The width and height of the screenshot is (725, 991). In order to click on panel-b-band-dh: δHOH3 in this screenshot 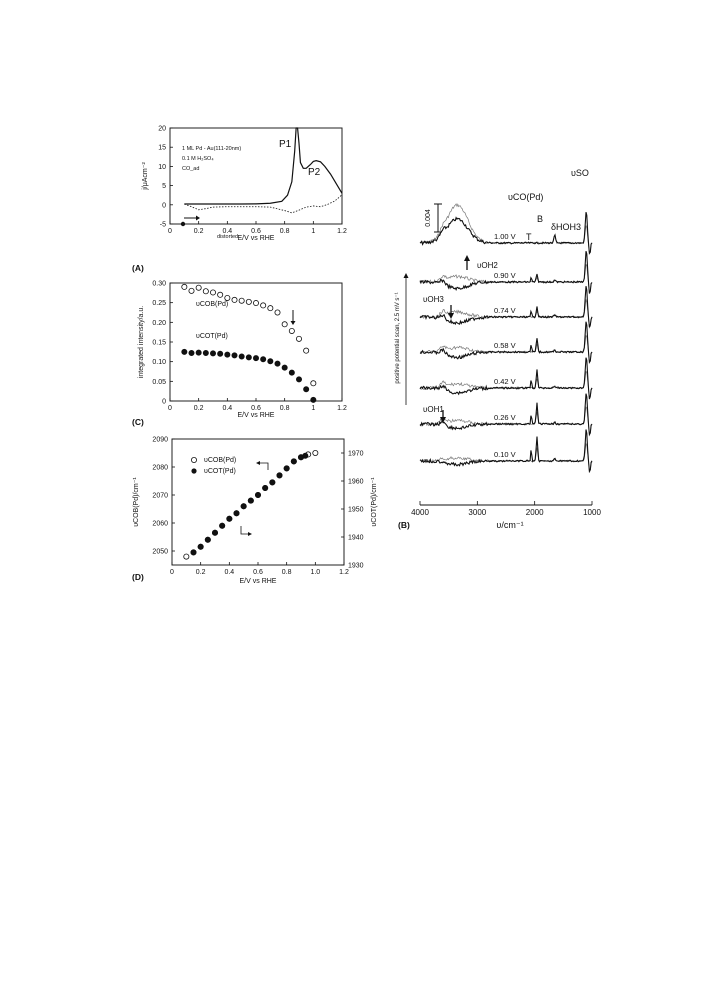, I will do `click(566, 227)`.